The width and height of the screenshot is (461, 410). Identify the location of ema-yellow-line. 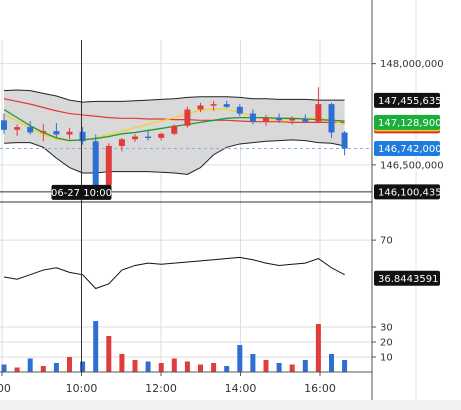
(174, 125).